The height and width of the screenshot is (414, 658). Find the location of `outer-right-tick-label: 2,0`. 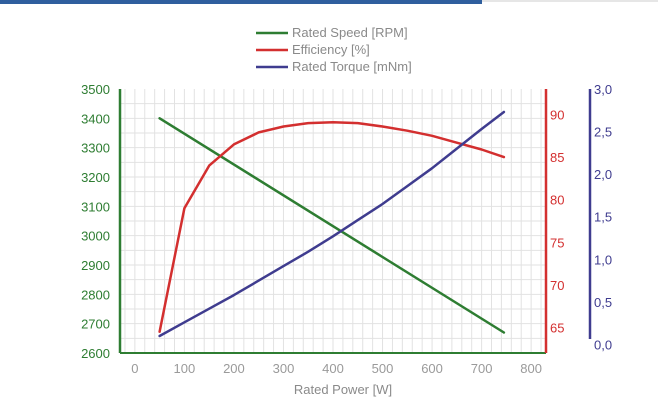

outer-right-tick-label: 2,0 is located at coordinates (603, 174).